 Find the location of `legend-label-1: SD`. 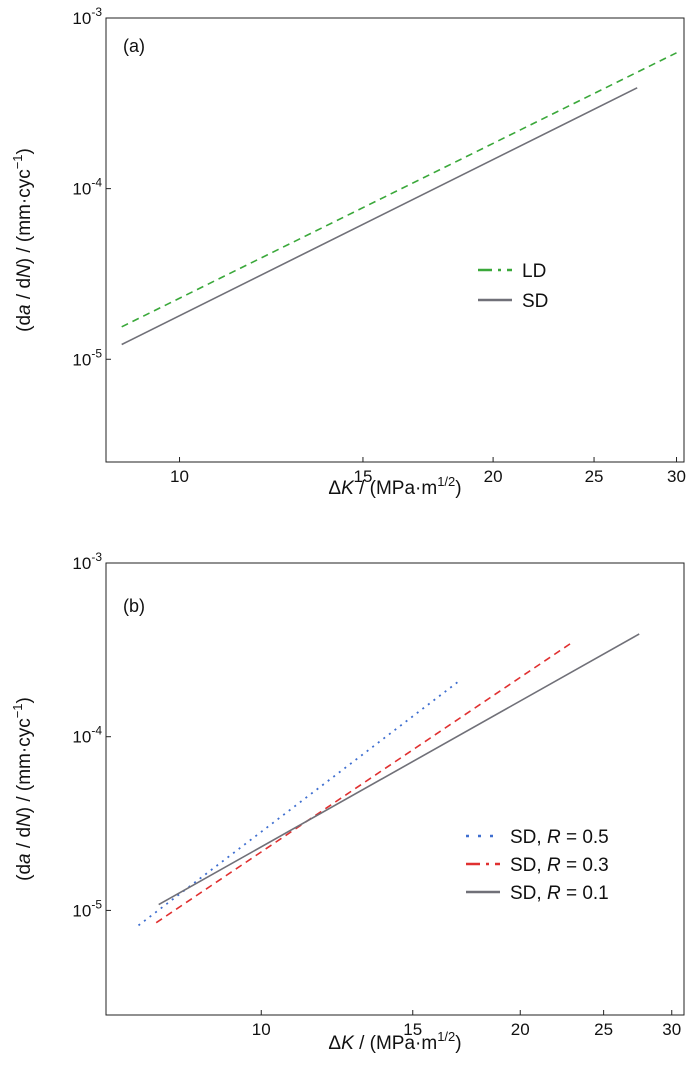

legend-label-1: SD is located at coordinates (535, 301).